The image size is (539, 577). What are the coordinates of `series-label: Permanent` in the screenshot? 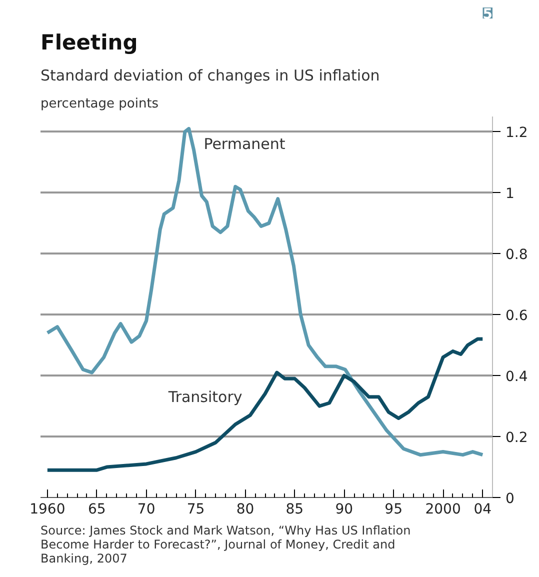 It's located at (245, 143).